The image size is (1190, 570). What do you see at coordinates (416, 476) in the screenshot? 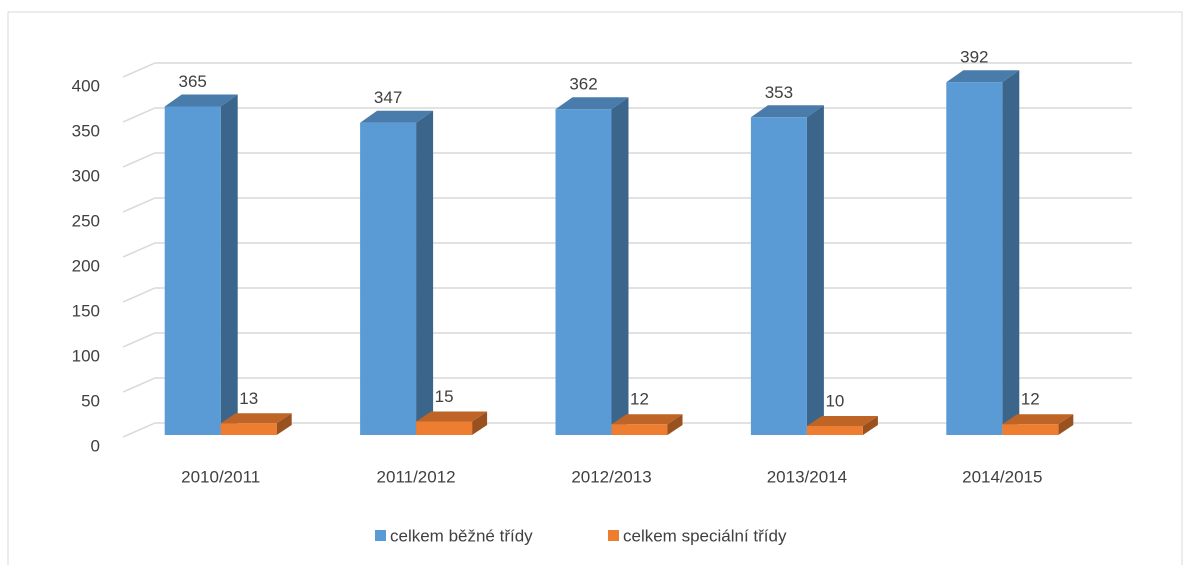
I see `x-tick-label: 2011/2012` at bounding box center [416, 476].